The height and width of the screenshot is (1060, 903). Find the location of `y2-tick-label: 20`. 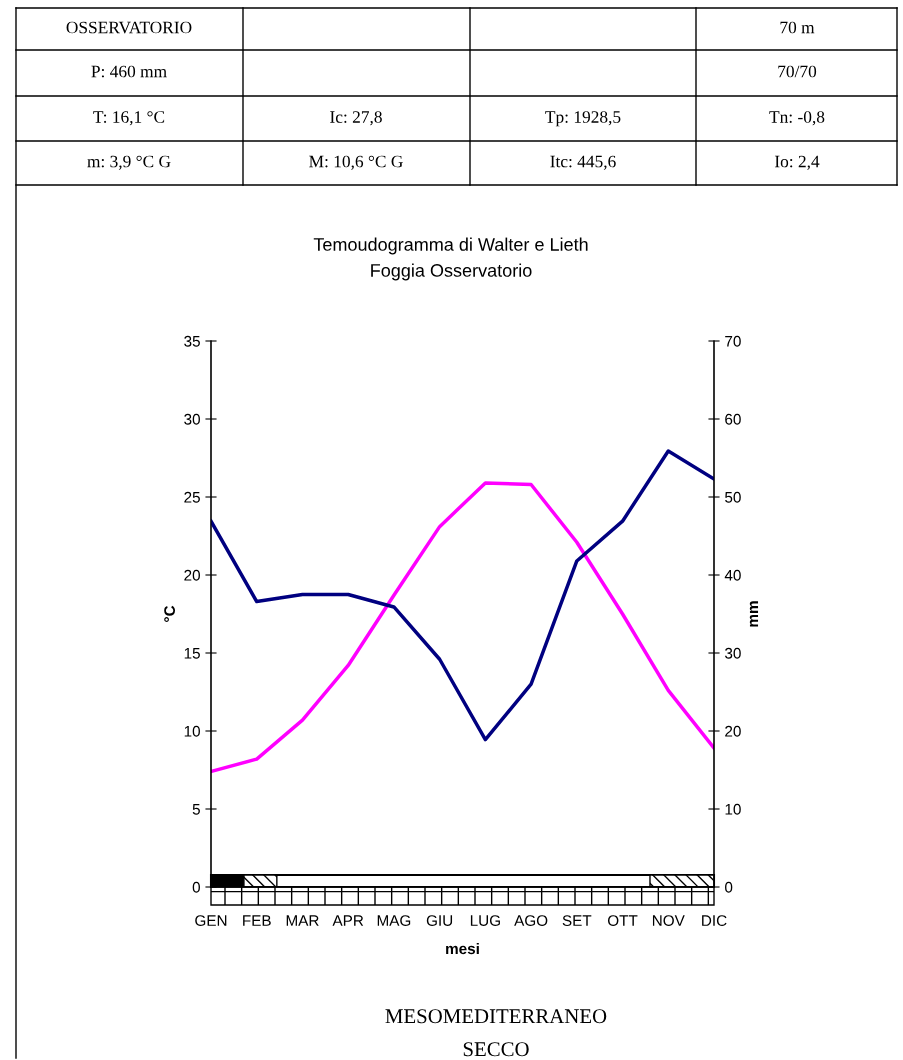

y2-tick-label: 20 is located at coordinates (733, 731).